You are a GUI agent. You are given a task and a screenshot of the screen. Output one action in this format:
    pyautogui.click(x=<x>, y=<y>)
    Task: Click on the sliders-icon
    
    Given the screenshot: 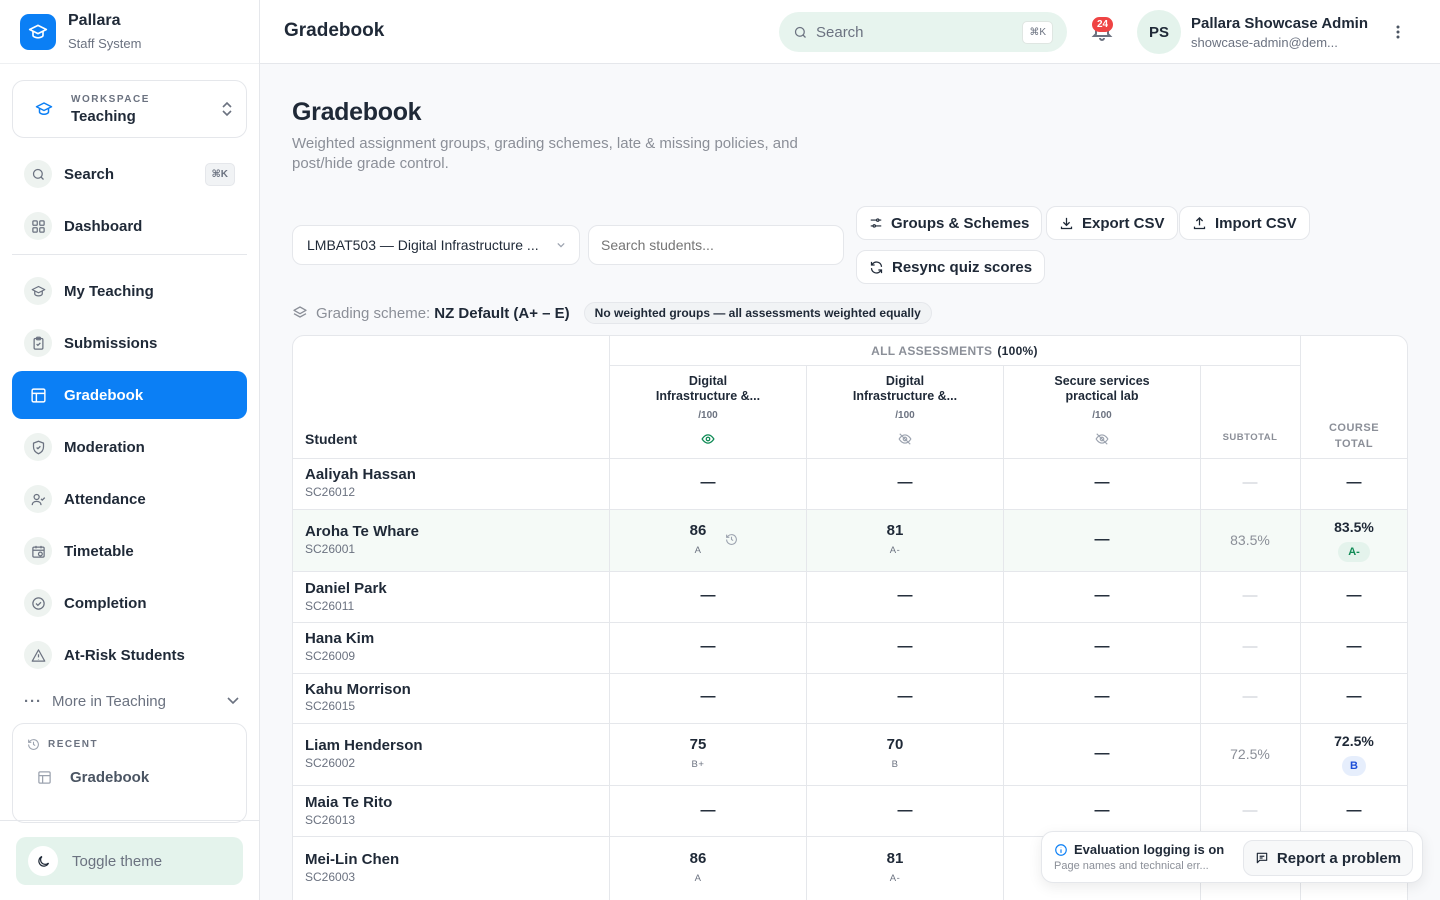 What is the action you would take?
    pyautogui.click(x=876, y=223)
    